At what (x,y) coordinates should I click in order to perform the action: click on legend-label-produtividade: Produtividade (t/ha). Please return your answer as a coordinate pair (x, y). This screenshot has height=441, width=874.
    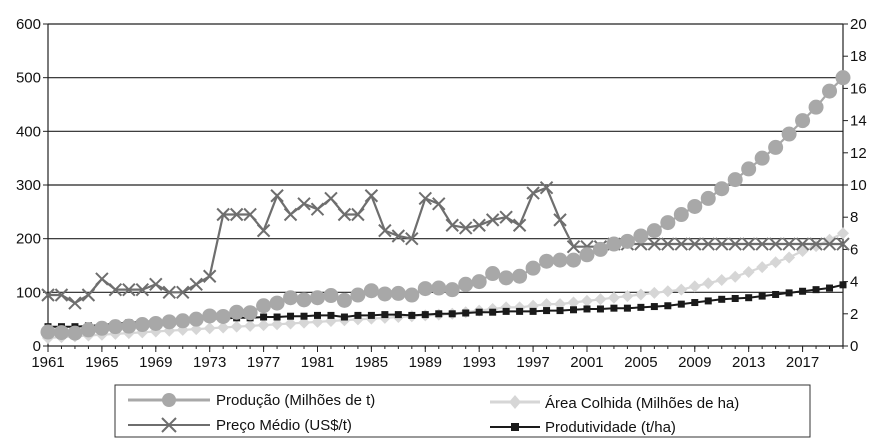
    Looking at the image, I should click on (610, 427).